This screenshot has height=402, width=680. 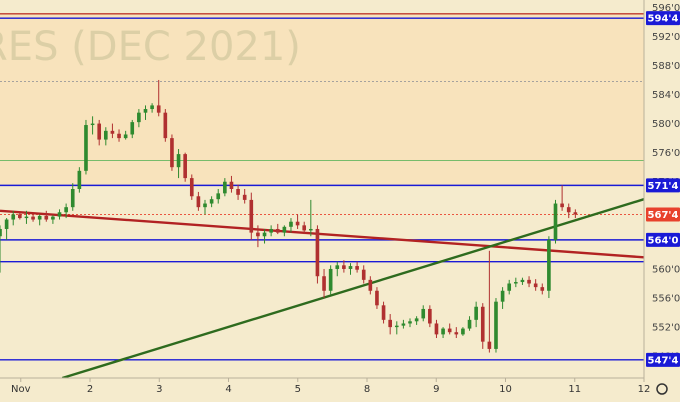 I want to click on y-tick-label: 596'0, so click(x=666, y=8).